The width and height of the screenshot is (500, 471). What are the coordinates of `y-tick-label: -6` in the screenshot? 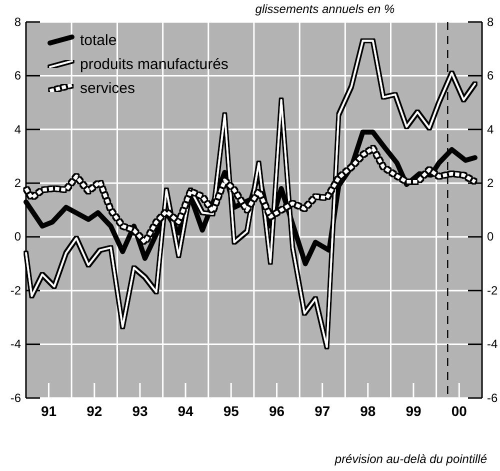 It's located at (16, 397).